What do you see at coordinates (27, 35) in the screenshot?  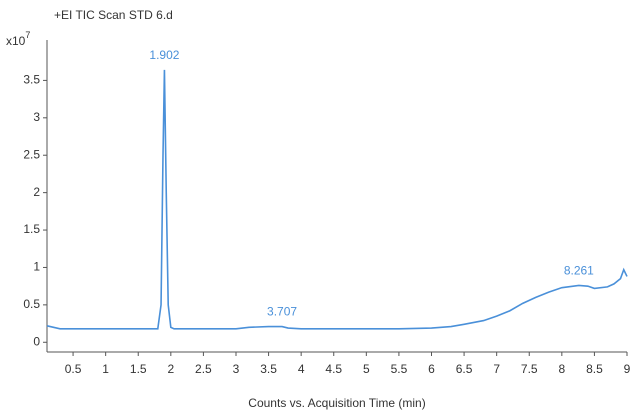 I see `y-scale-exponent: 7` at bounding box center [27, 35].